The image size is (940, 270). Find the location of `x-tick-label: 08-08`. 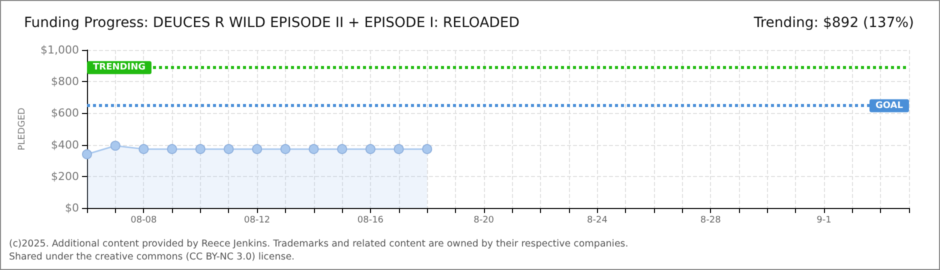

x-tick-label: 08-08 is located at coordinates (144, 221).